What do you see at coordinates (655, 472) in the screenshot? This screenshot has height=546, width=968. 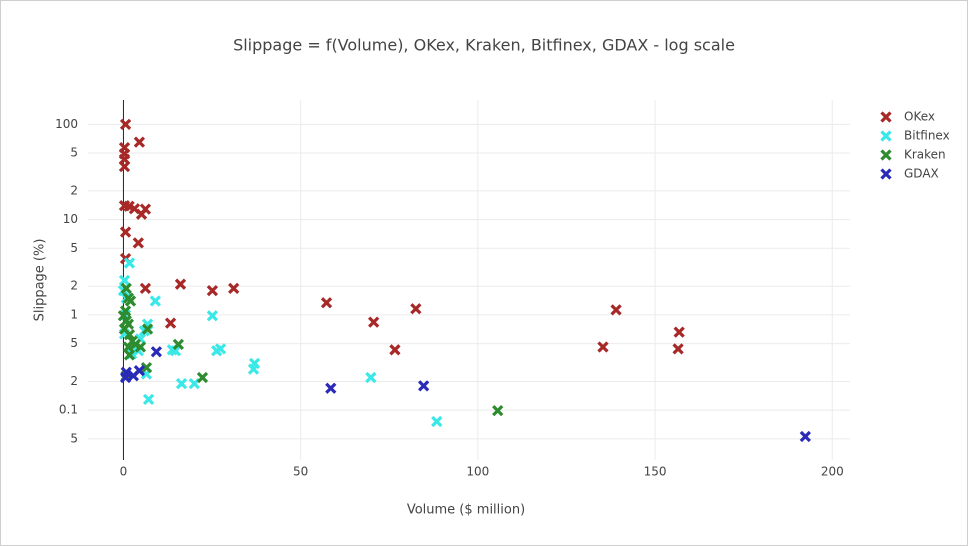 I see `x-tick-label: 150` at bounding box center [655, 472].